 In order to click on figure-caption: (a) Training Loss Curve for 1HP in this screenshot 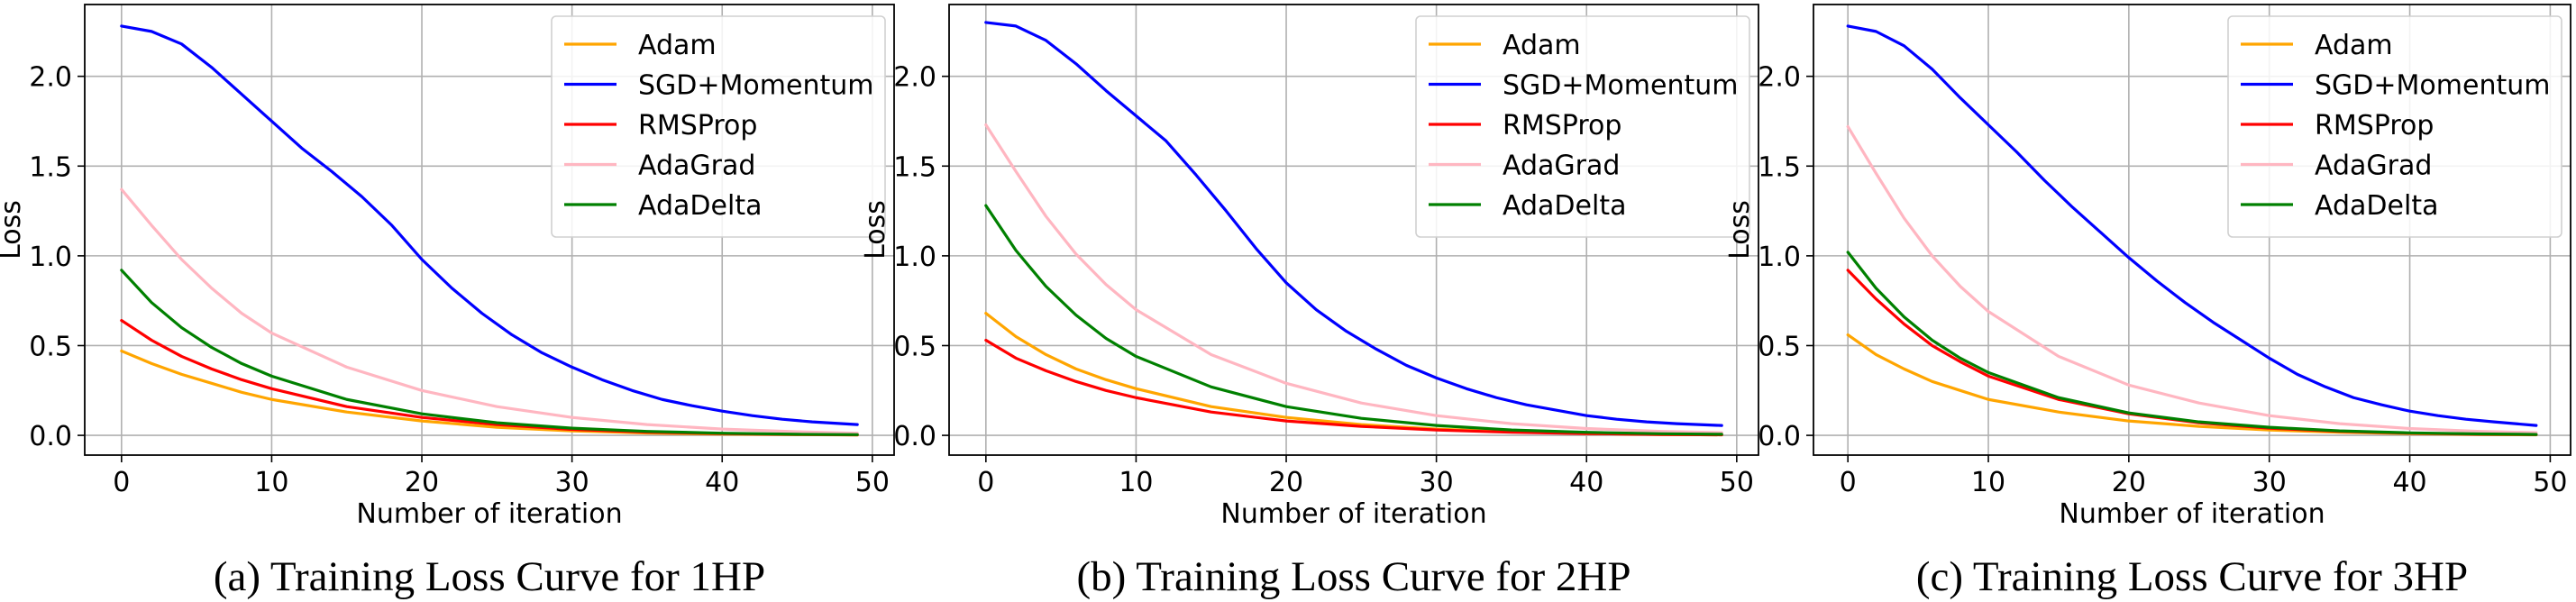, I will do `click(490, 576)`.